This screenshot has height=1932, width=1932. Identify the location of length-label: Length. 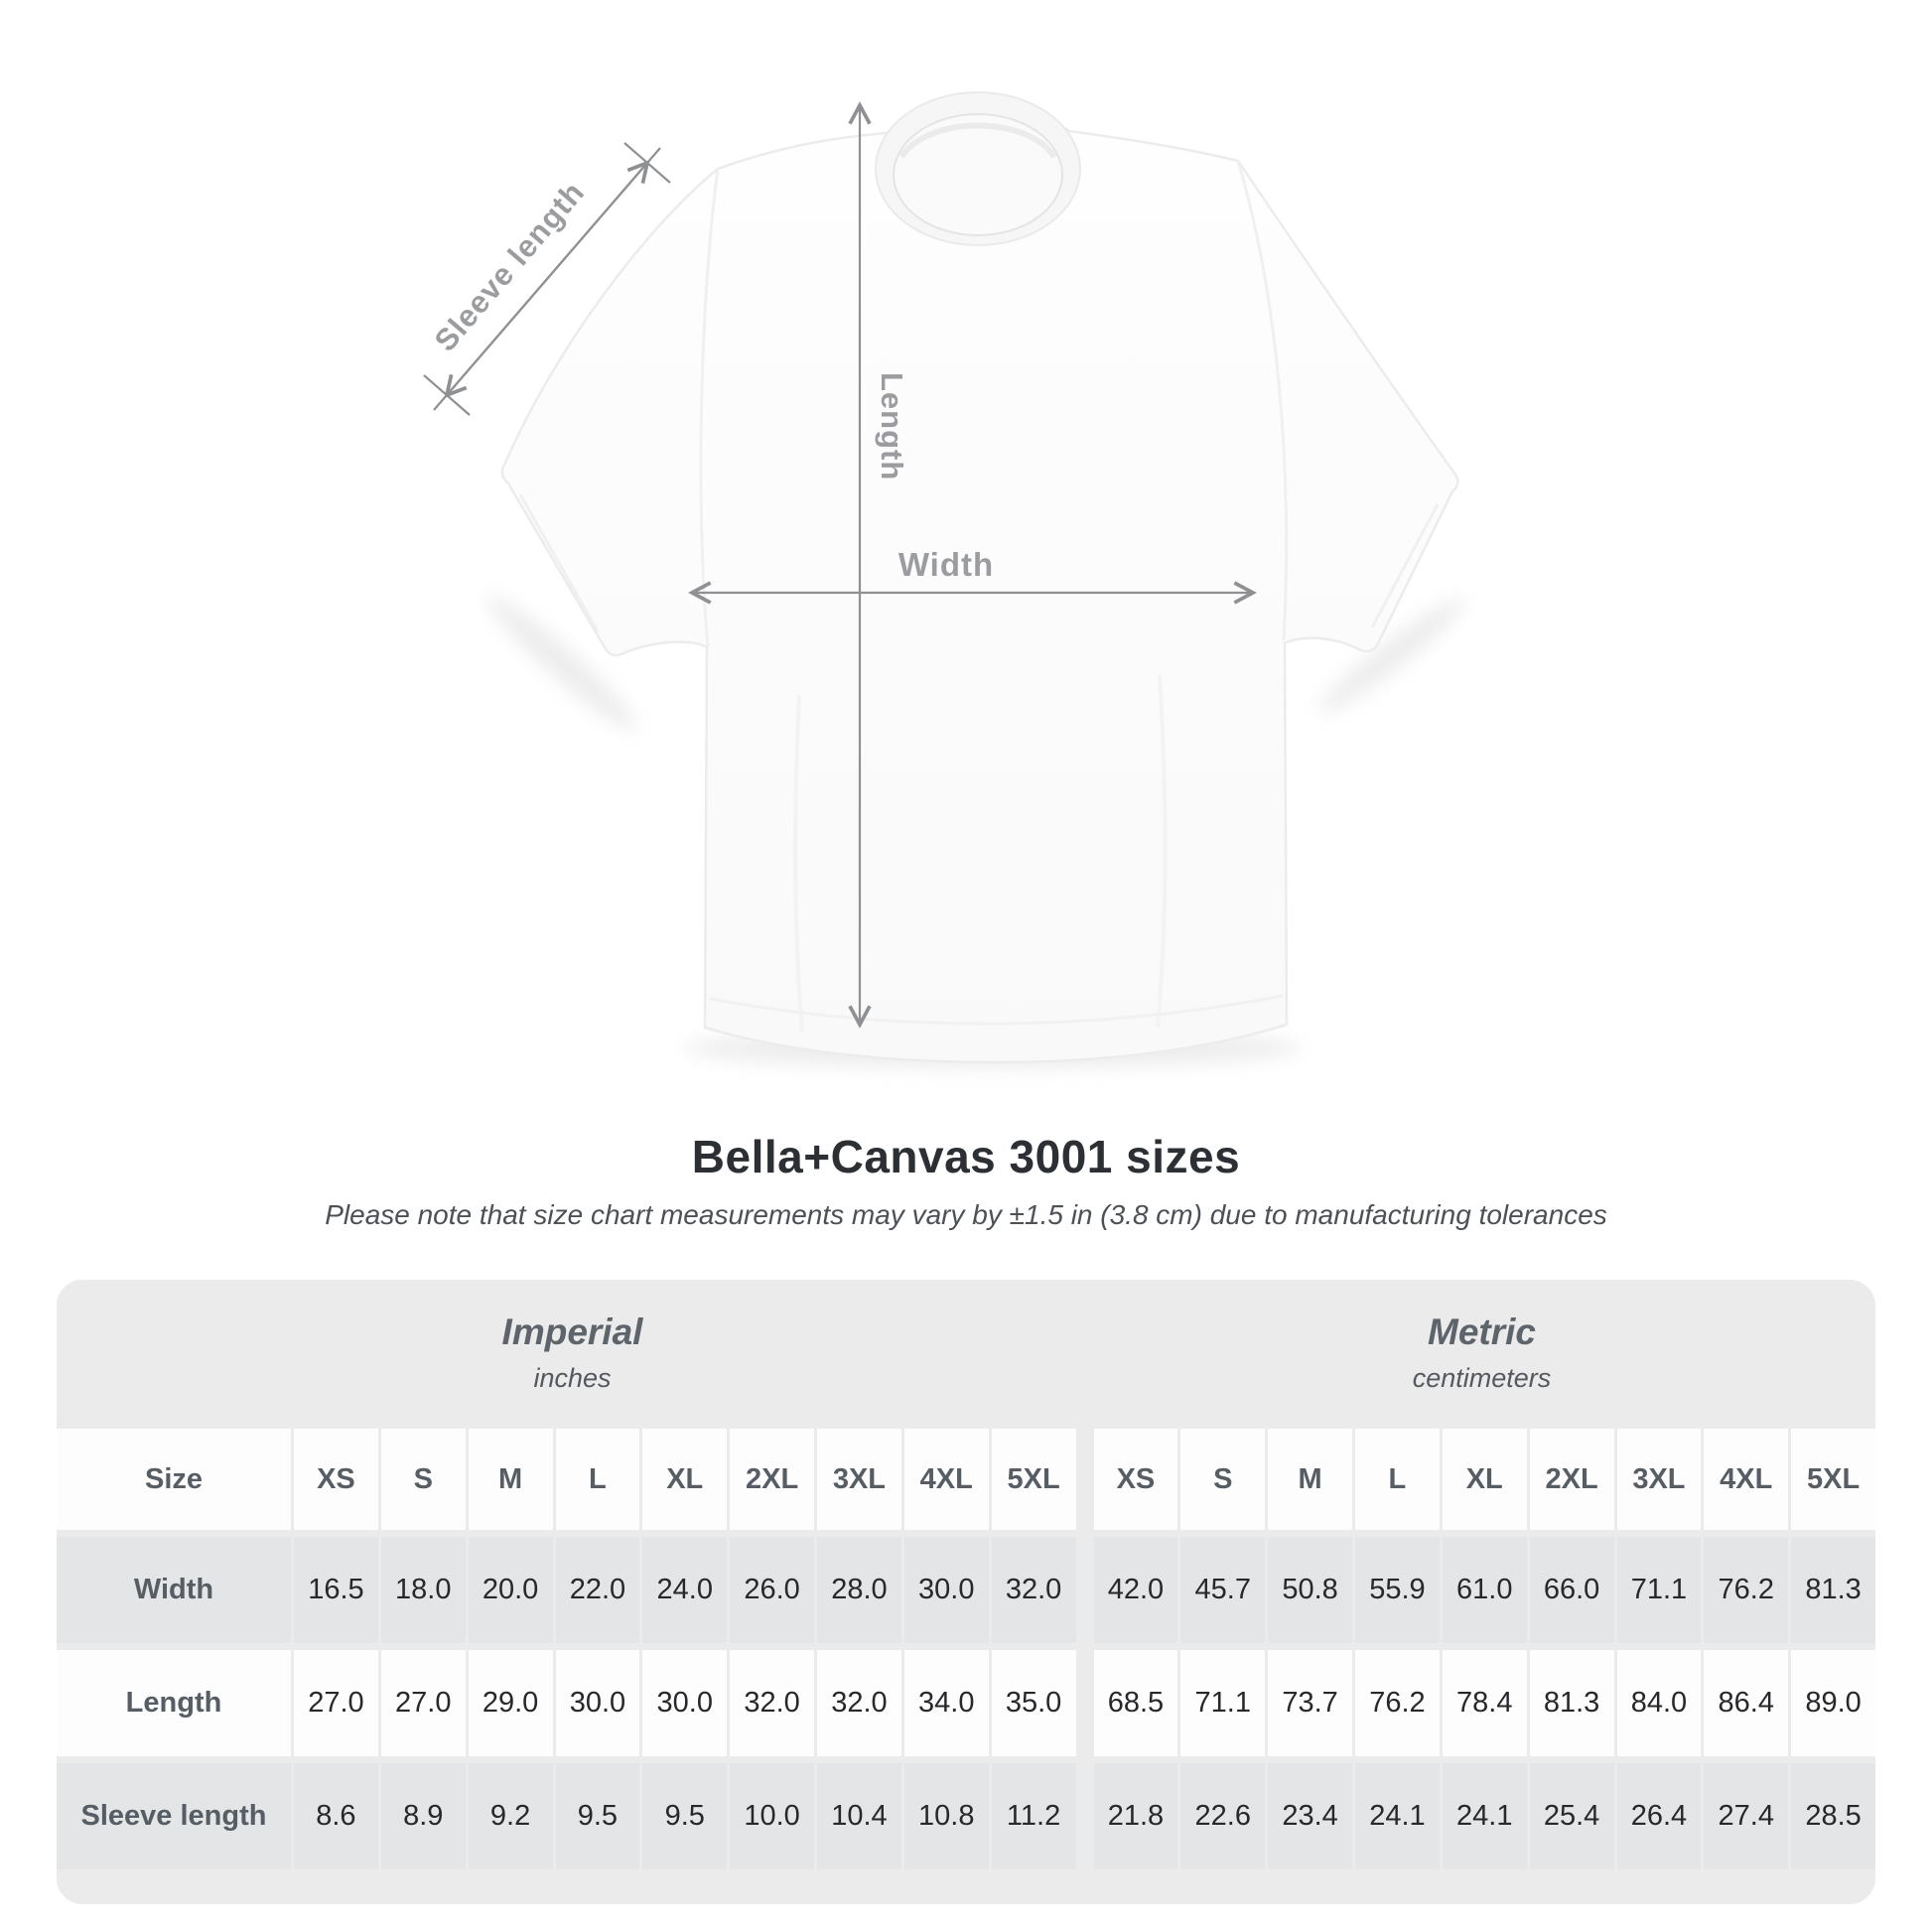
(892, 426).